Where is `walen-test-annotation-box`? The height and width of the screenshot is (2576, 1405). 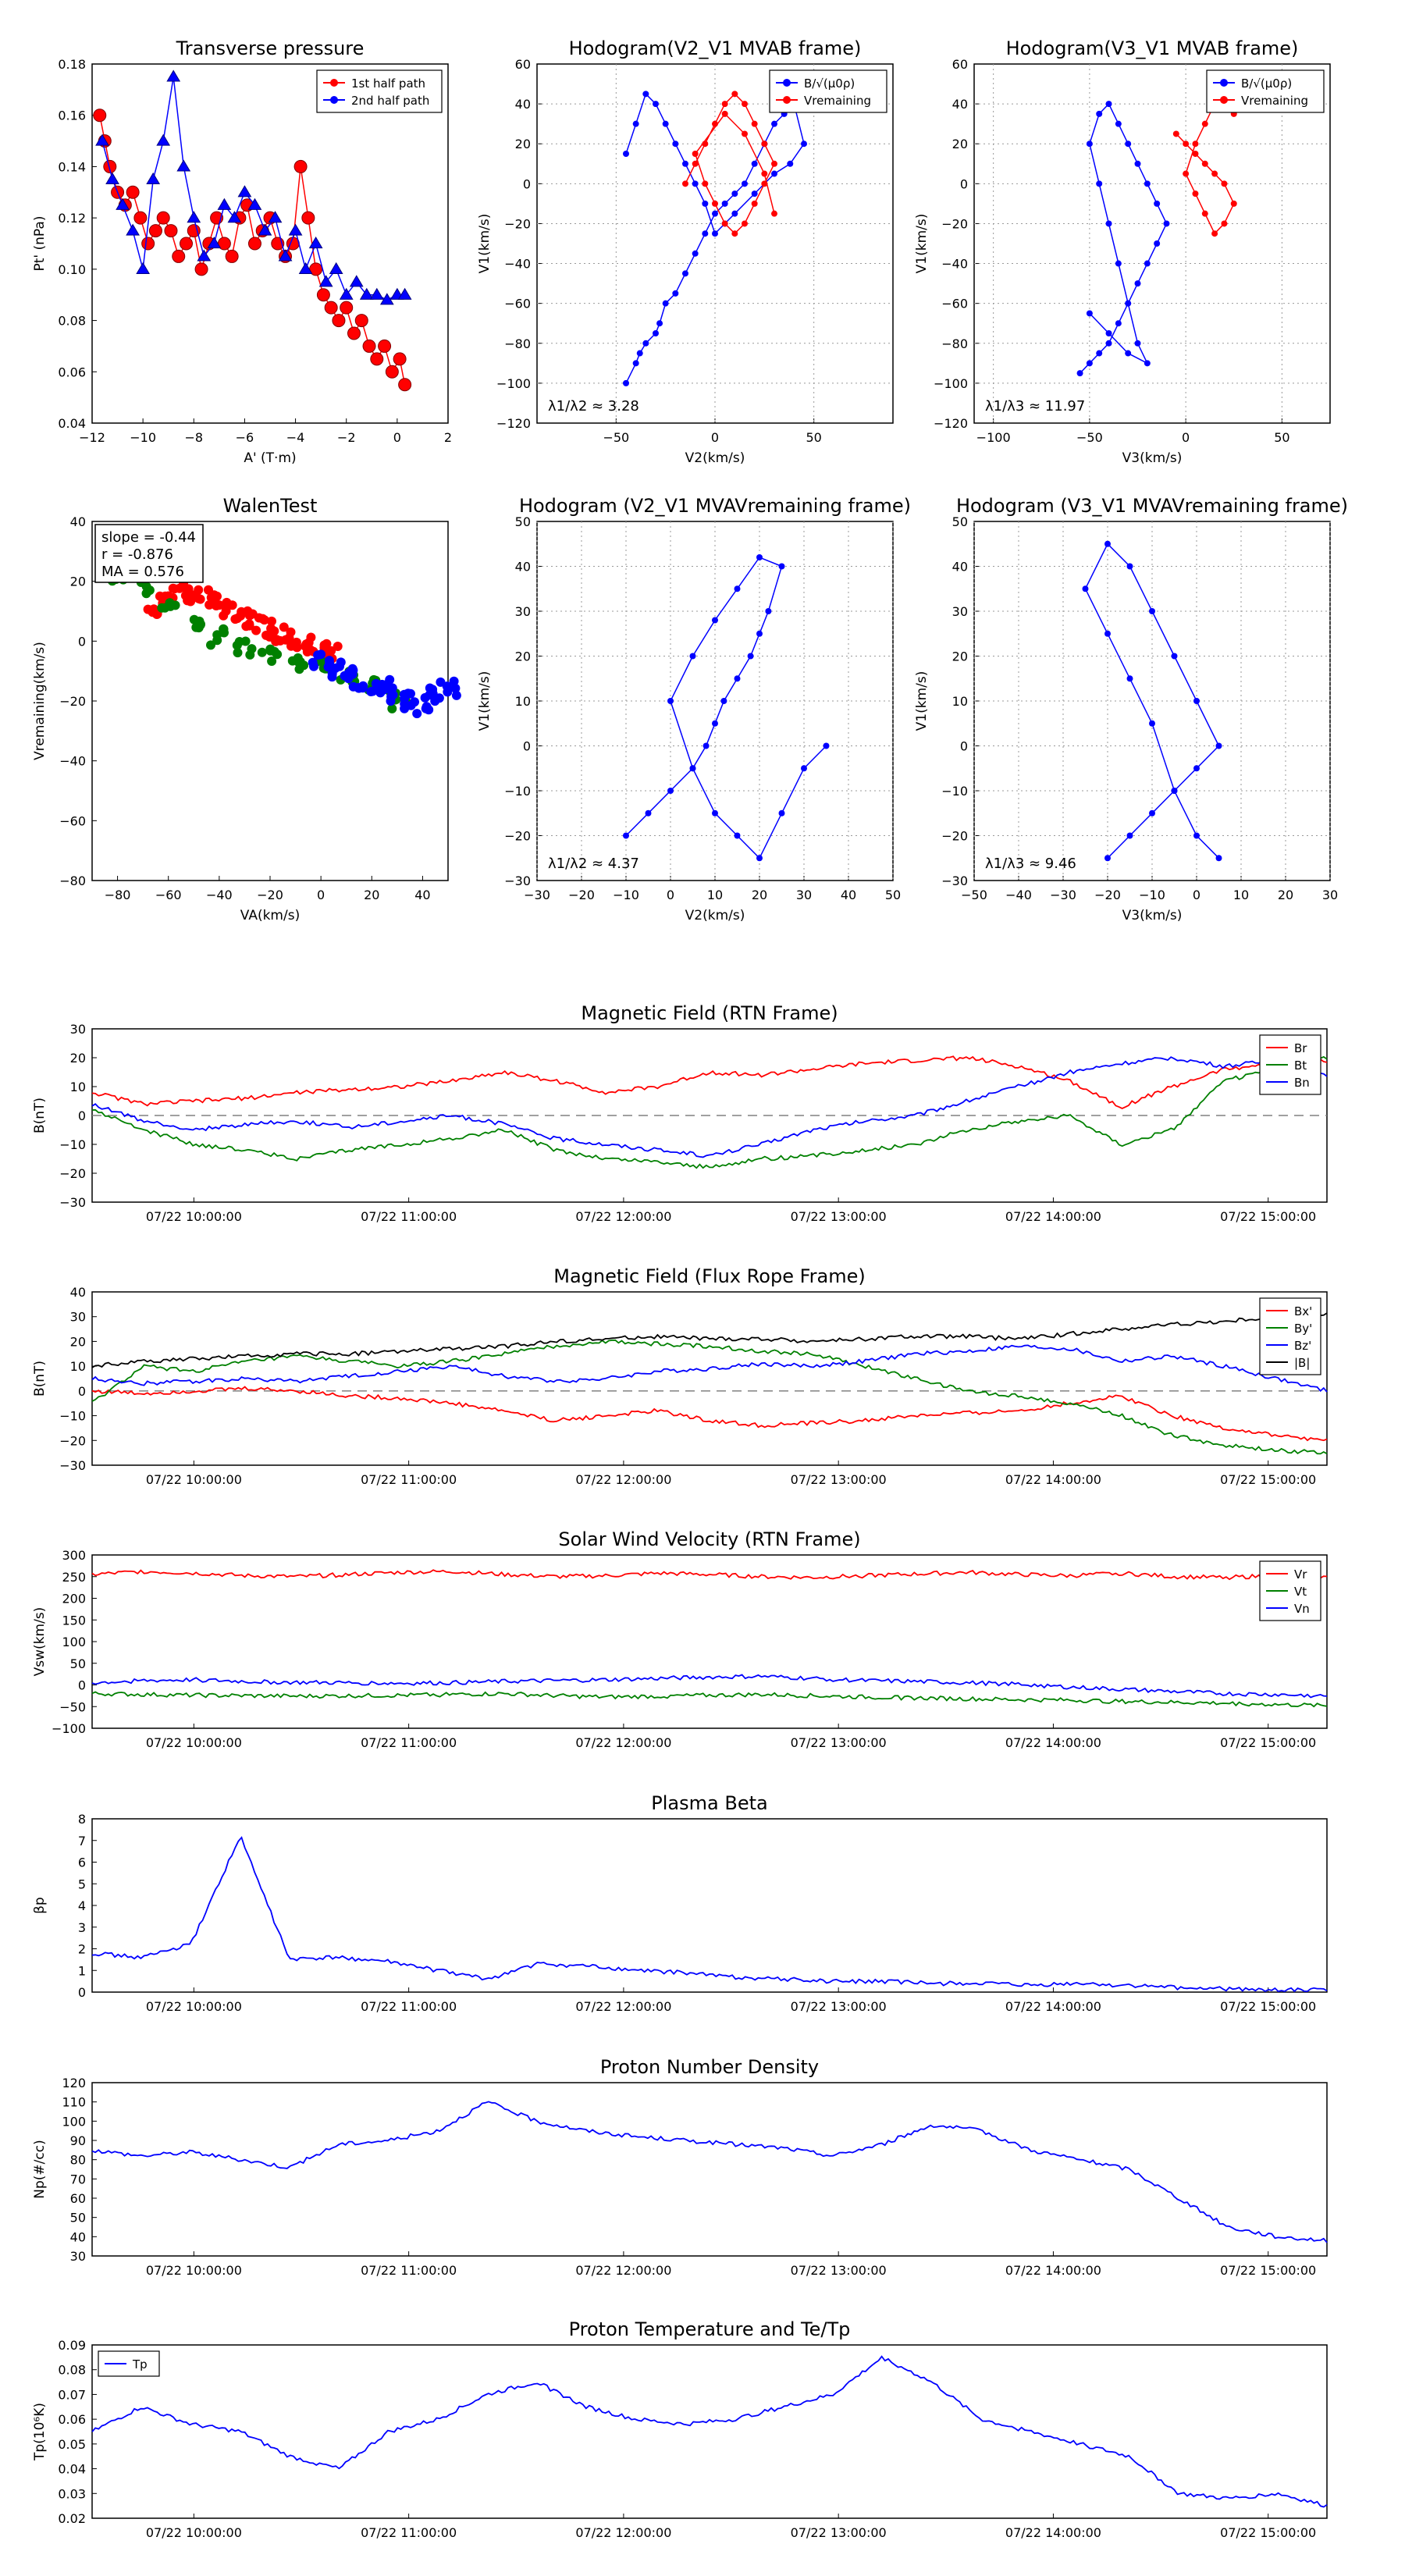
walen-test-annotation-box is located at coordinates (149, 553).